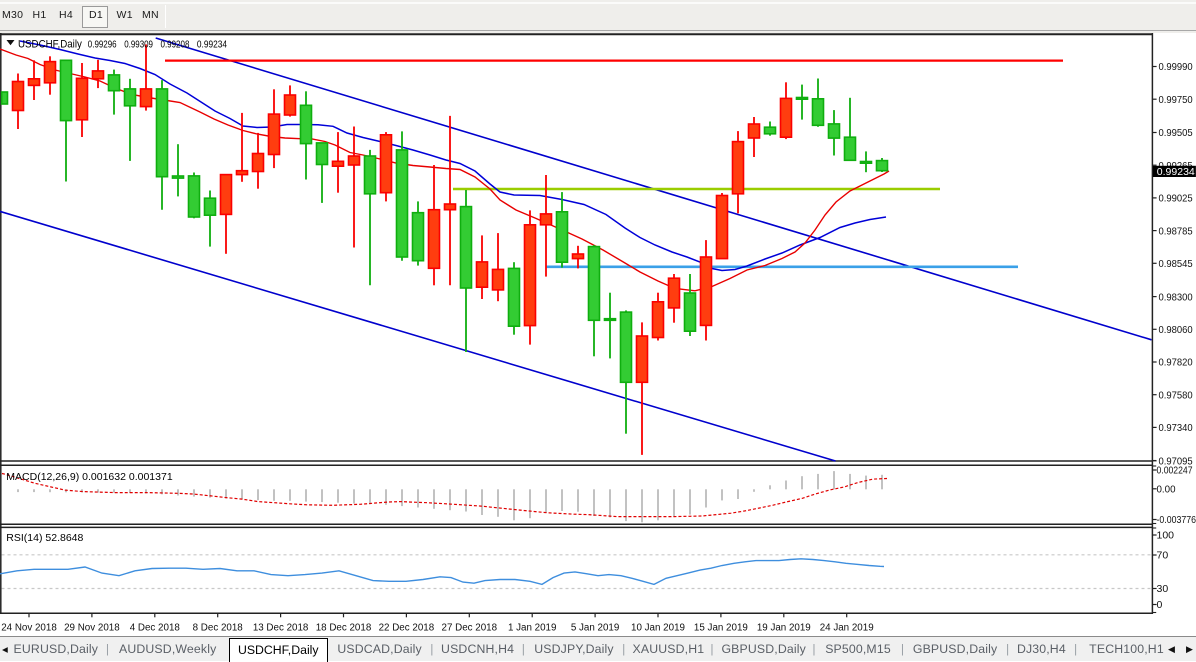 Image resolution: width=1196 pixels, height=662 pixels. What do you see at coordinates (1176, 100) in the screenshot?
I see `svg-text: 0.99750` at bounding box center [1176, 100].